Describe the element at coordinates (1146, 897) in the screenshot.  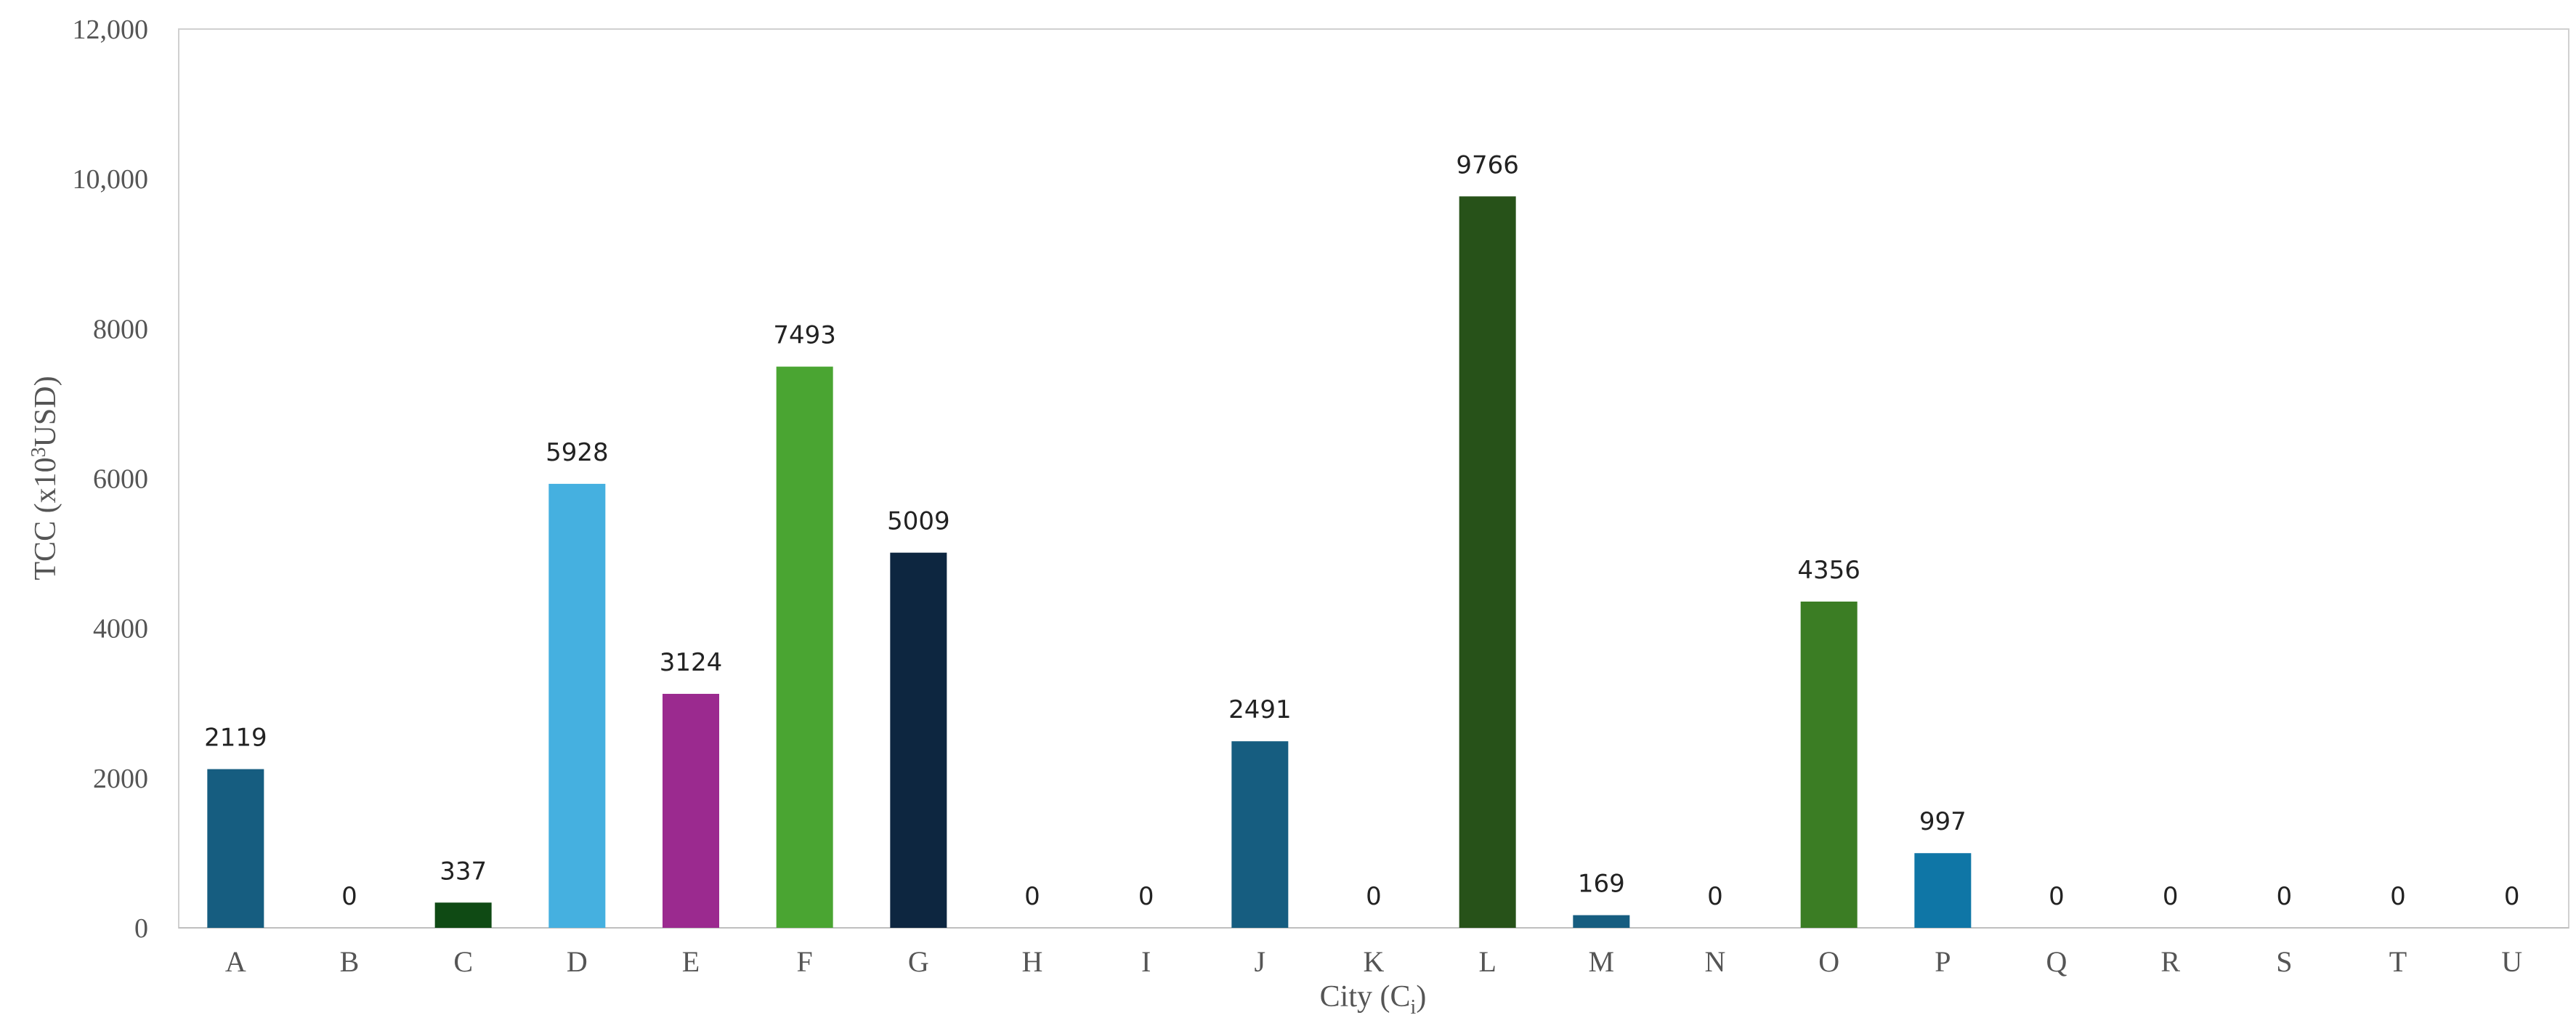
I see `data-label-I: 0` at that location.